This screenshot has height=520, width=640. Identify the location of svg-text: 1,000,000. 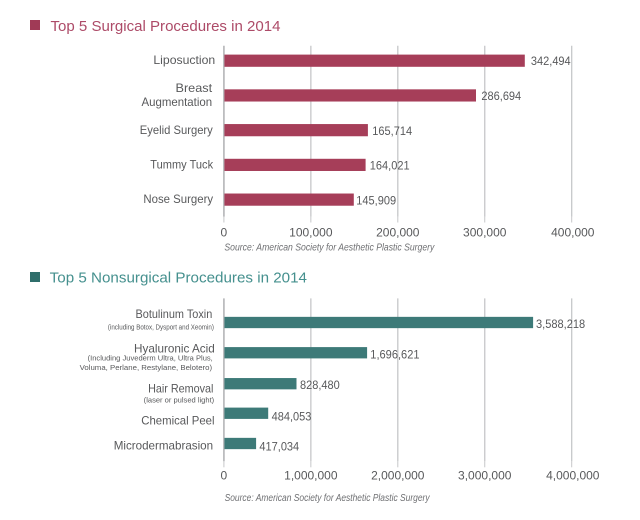
(311, 476).